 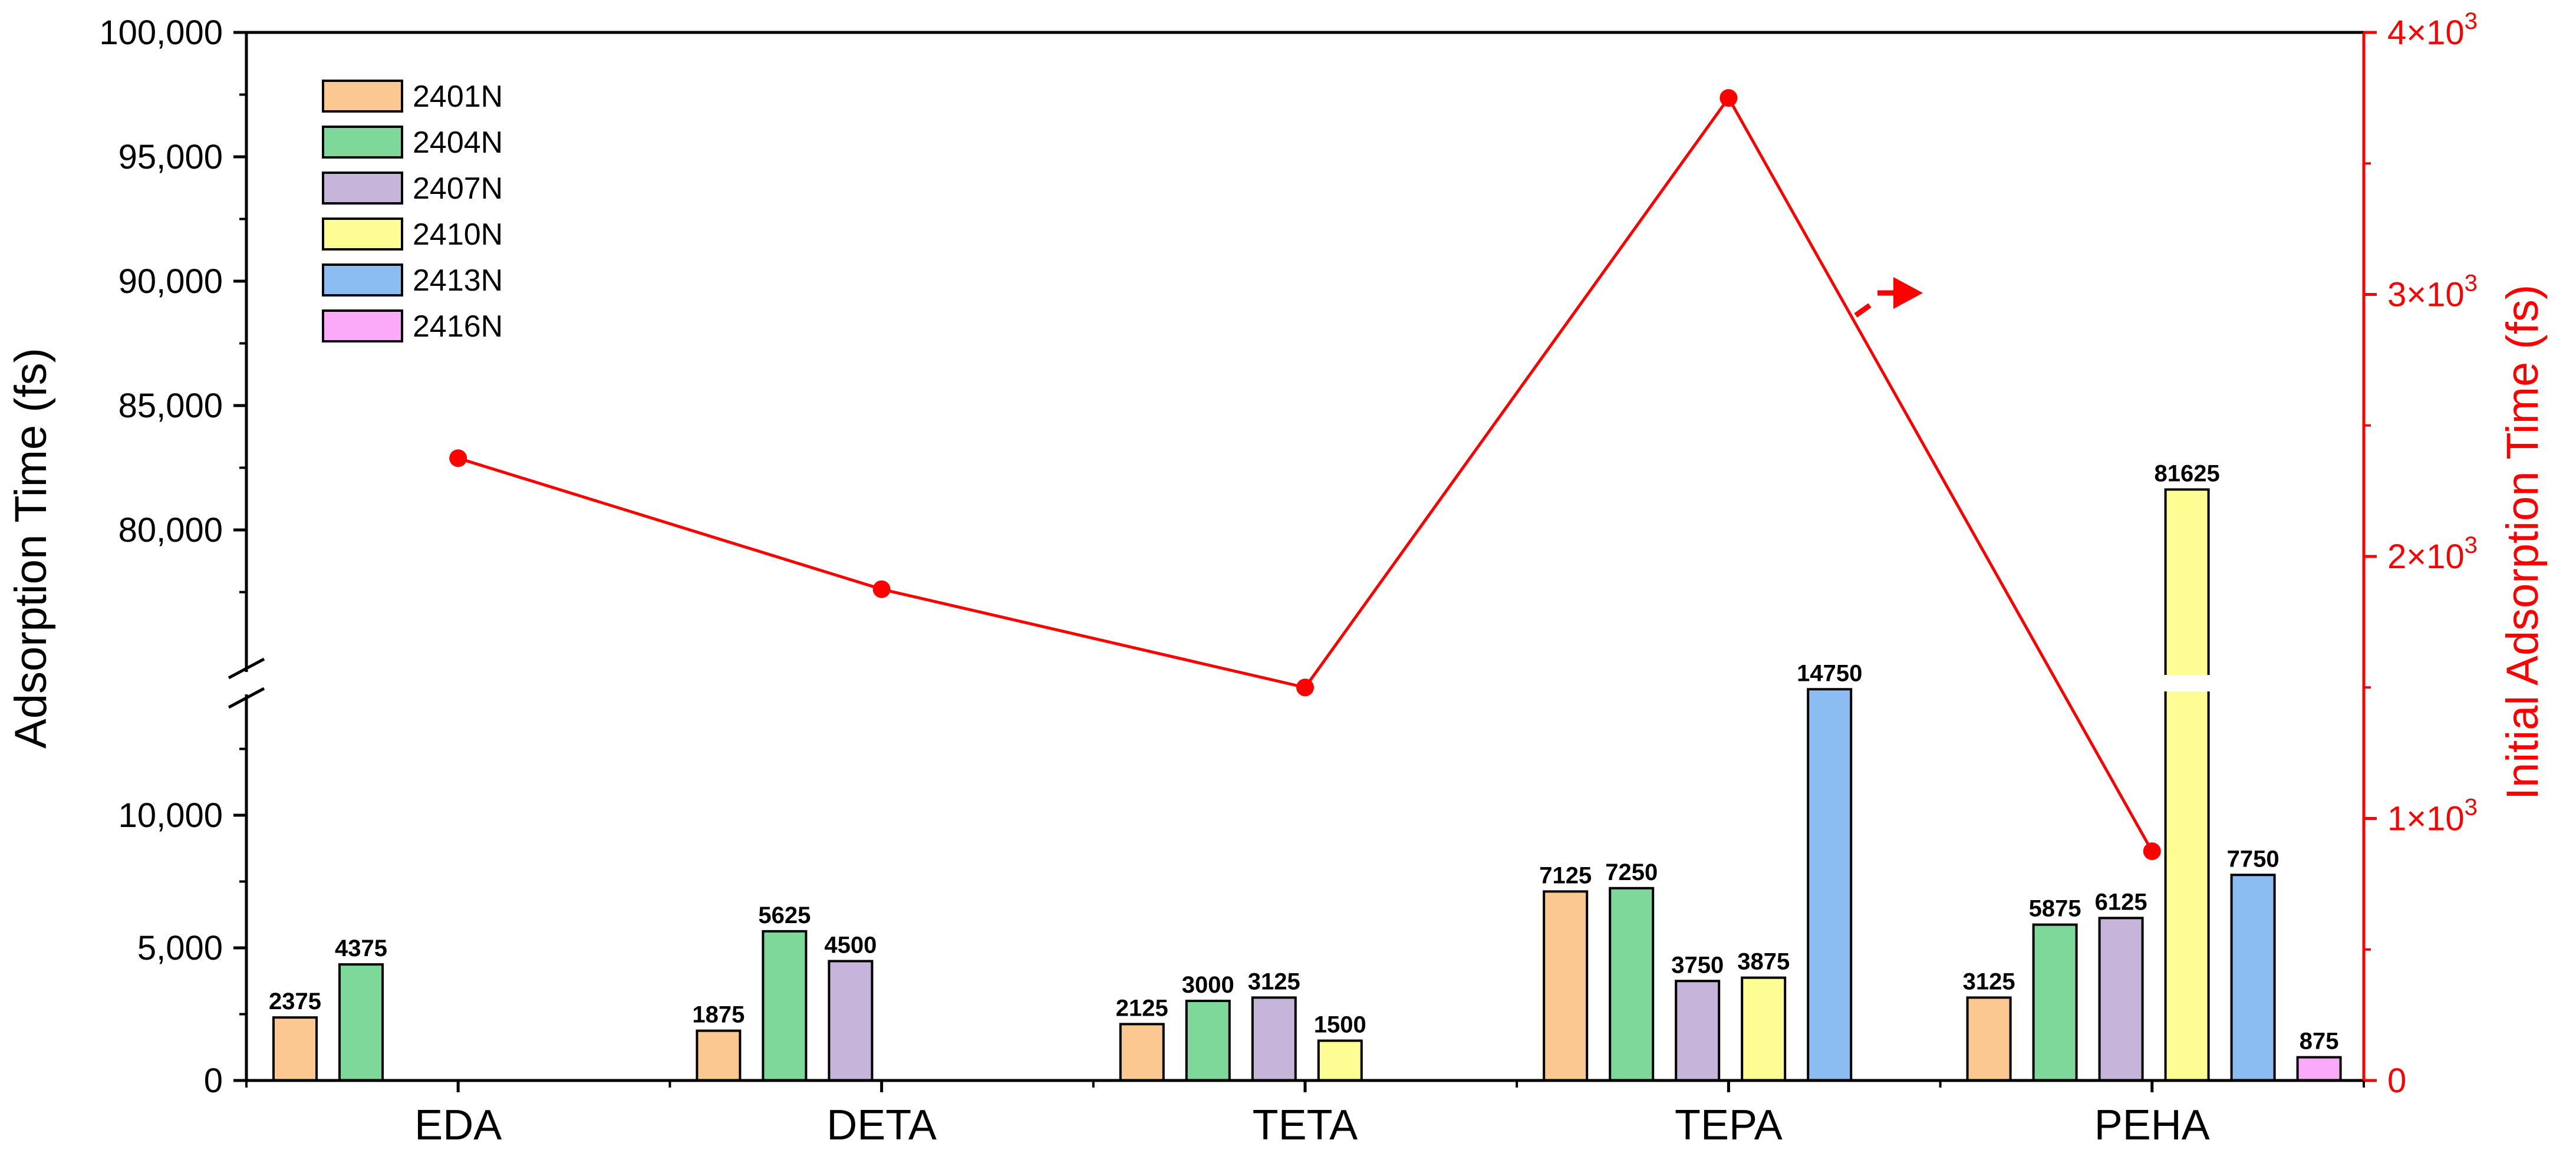 What do you see at coordinates (2055, 909) in the screenshot?
I see `bar-value-label: 5875` at bounding box center [2055, 909].